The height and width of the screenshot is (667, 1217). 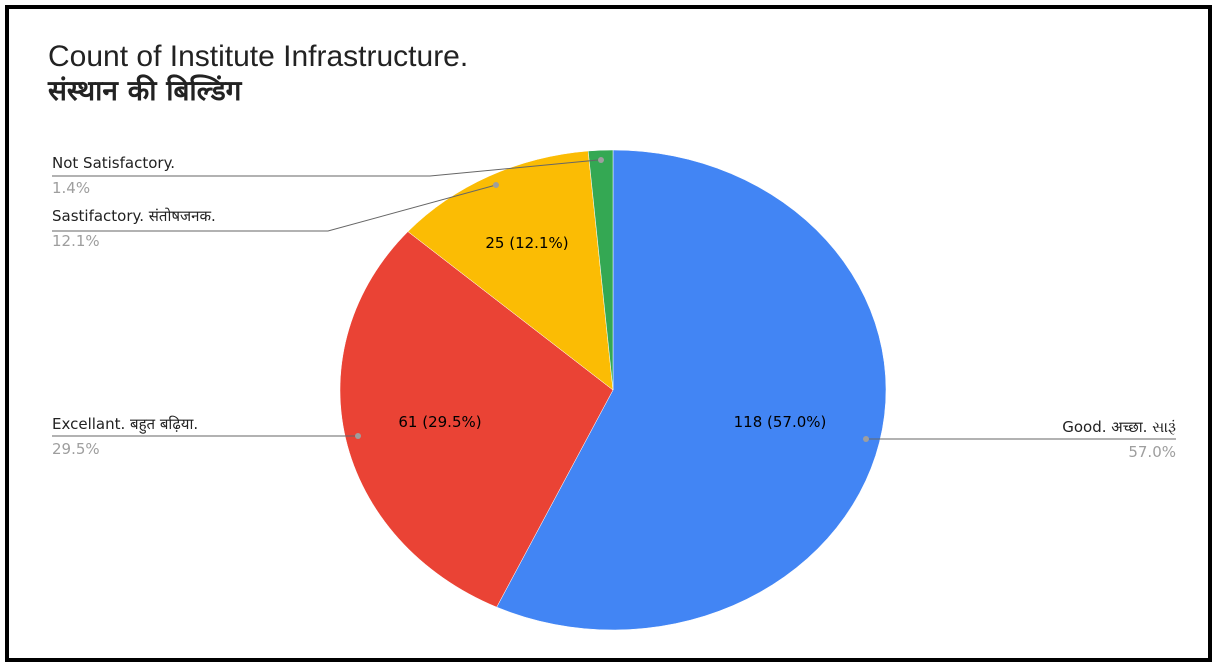 What do you see at coordinates (71, 188) in the screenshot?
I see `slice-percent: 1.4%` at bounding box center [71, 188].